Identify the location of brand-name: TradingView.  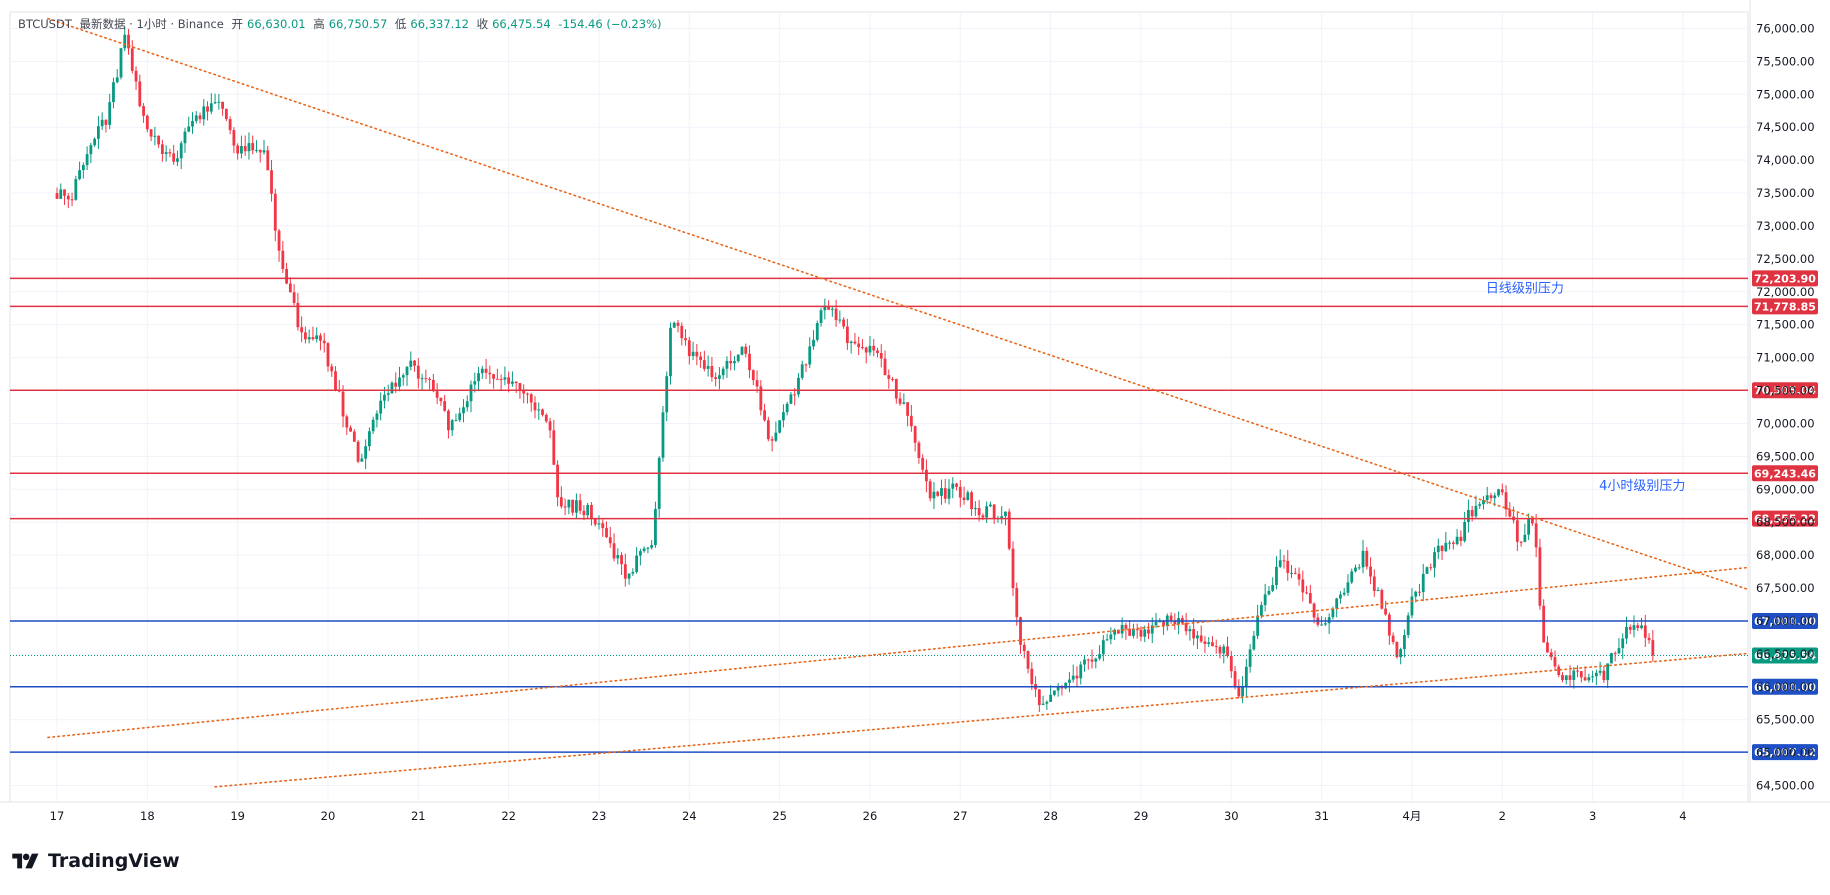
(114, 861).